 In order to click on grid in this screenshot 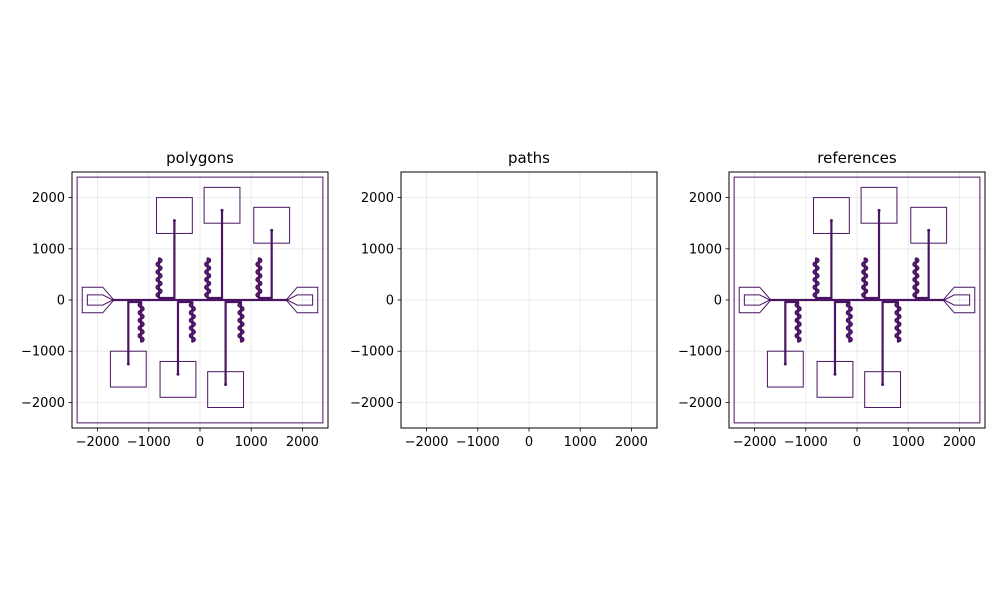, I will do `click(529, 300)`.